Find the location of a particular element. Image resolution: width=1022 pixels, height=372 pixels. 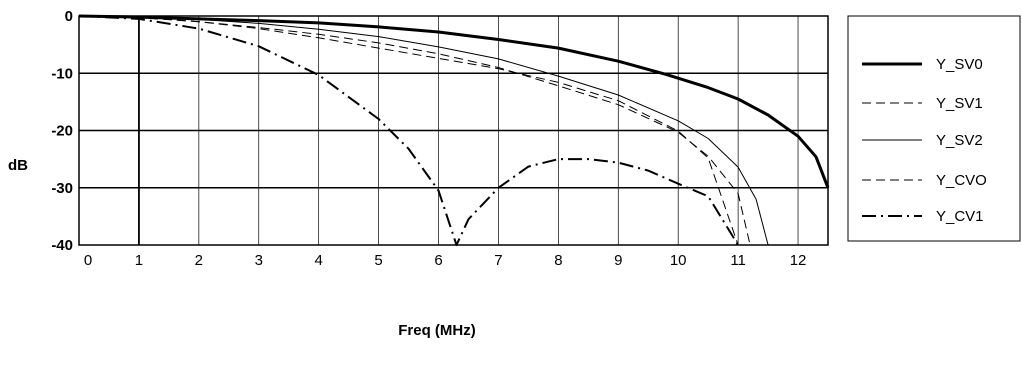

x-tick-label: 2 is located at coordinates (199, 260).